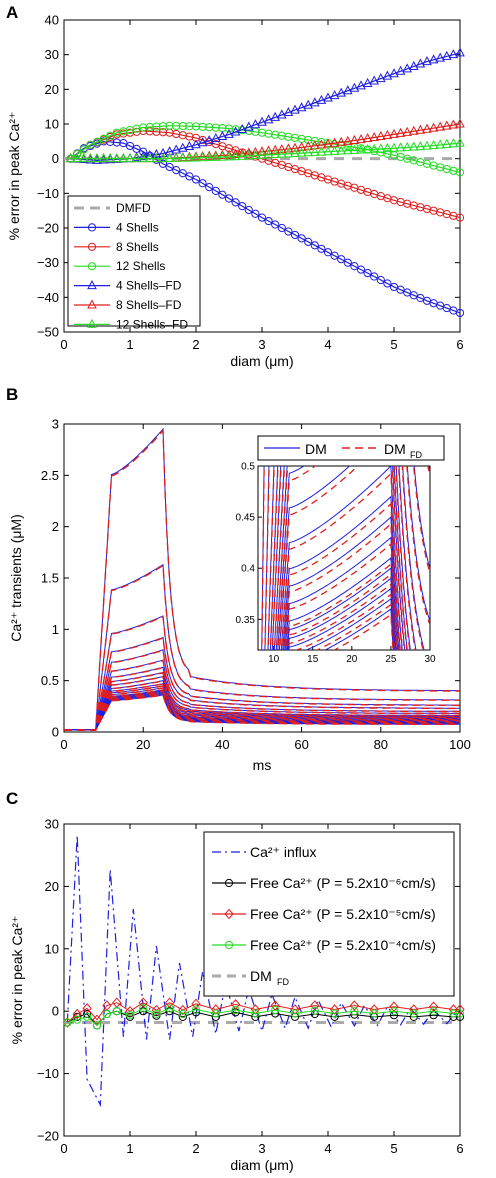 Image resolution: width=496 pixels, height=1178 pixels. What do you see at coordinates (327, 344) in the screenshot?
I see `a-x-tick-label: 4` at bounding box center [327, 344].